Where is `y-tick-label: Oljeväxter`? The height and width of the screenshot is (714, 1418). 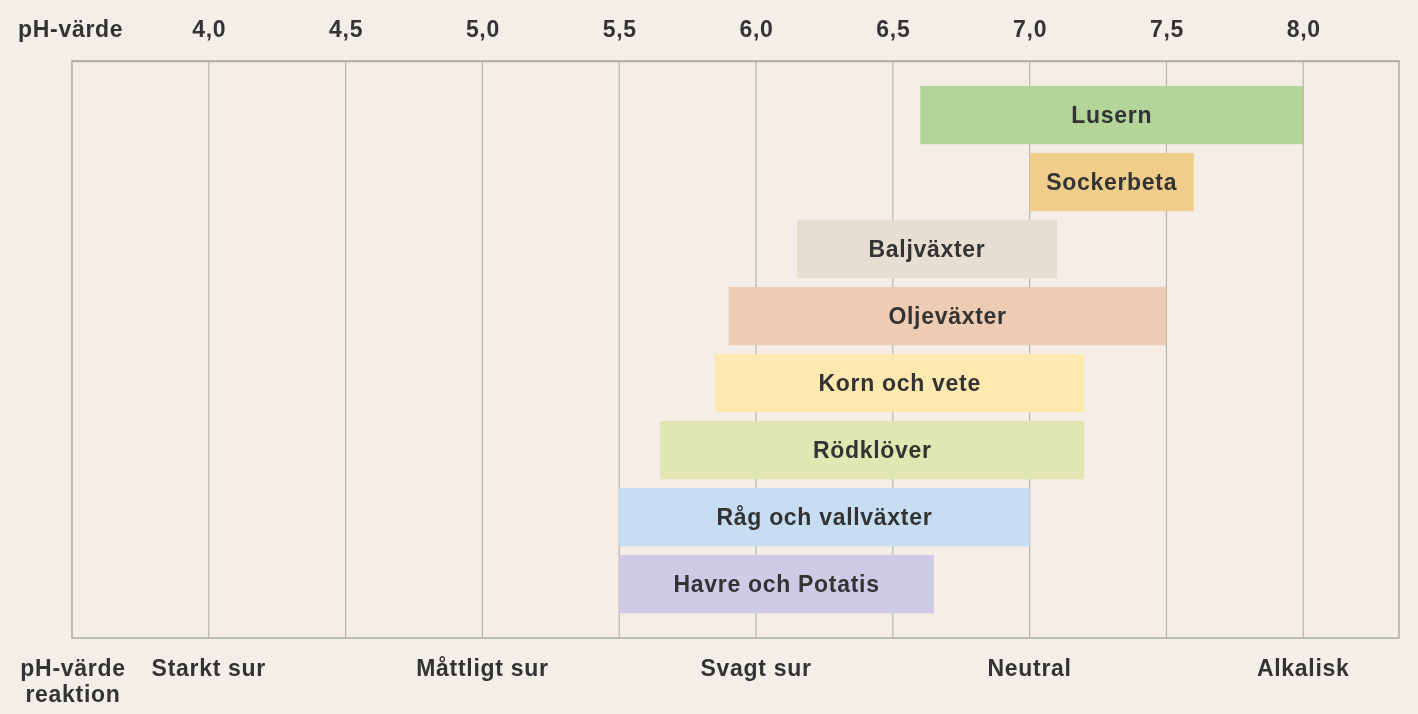 y-tick-label: Oljeväxter is located at coordinates (947, 316).